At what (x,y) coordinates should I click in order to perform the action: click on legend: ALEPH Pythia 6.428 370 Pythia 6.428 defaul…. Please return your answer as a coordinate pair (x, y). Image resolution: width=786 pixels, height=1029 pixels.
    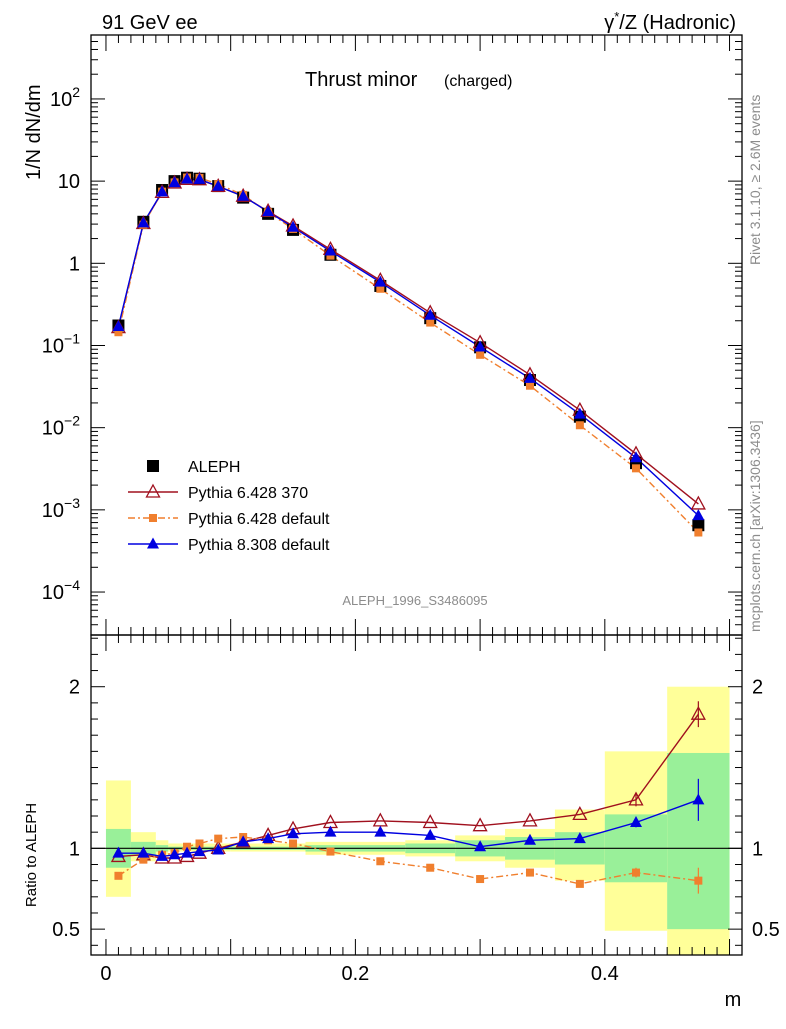
    Looking at the image, I should click on (229, 506).